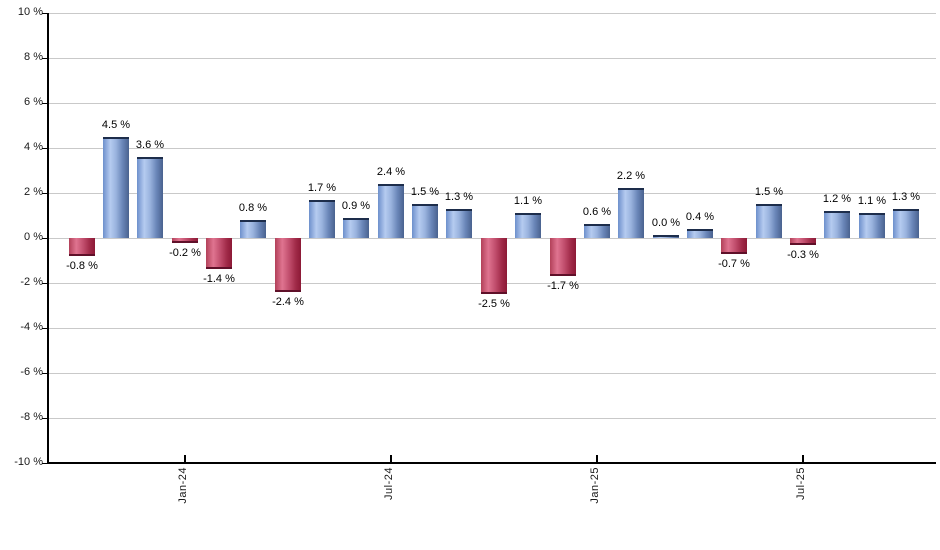 The width and height of the screenshot is (940, 550). What do you see at coordinates (597, 212) in the screenshot?
I see `bar-value-label: 0.6 %` at bounding box center [597, 212].